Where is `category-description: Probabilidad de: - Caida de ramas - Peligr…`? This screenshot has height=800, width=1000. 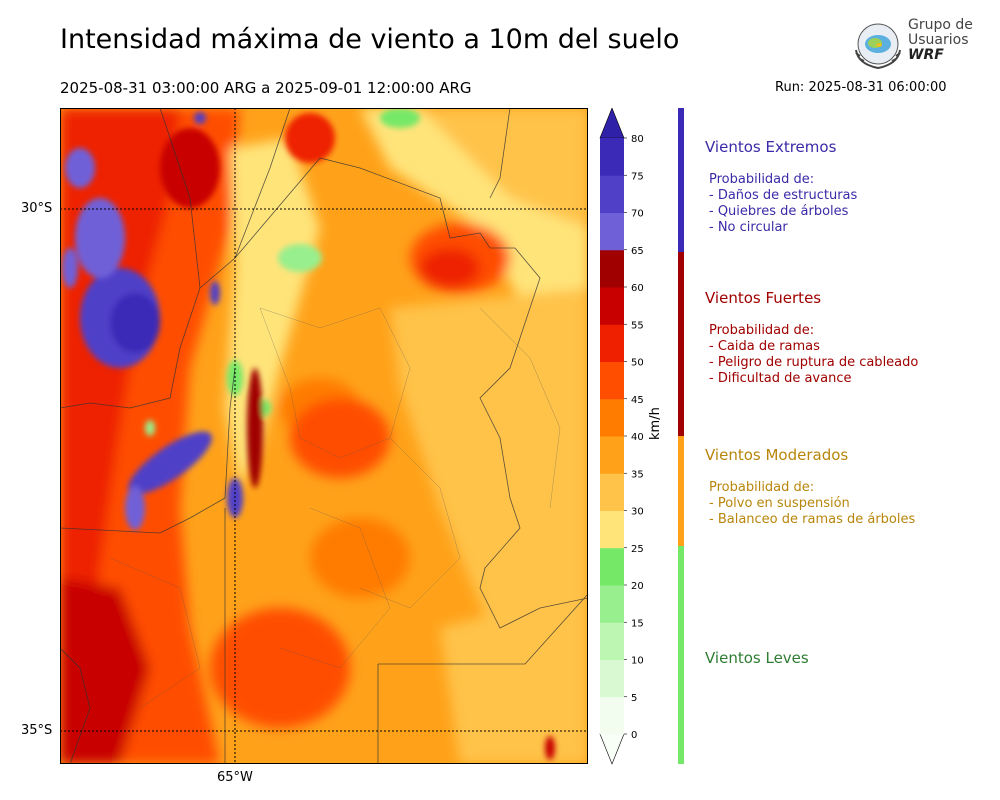 category-description: Probabilidad de: - Caida de ramas - Peligr… is located at coordinates (813, 355).